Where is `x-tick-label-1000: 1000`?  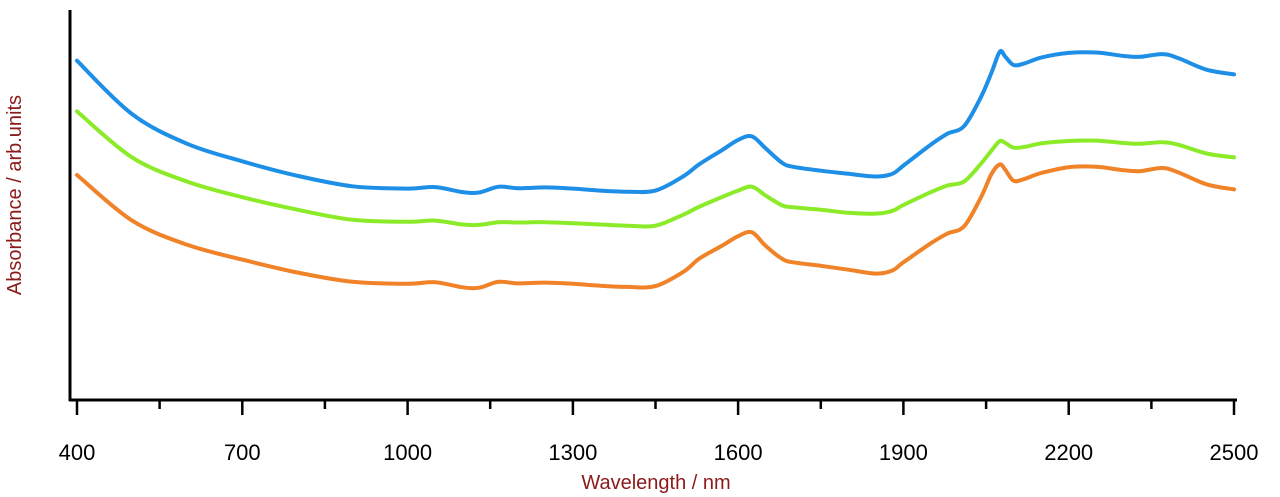
x-tick-label-1000: 1000 is located at coordinates (407, 452).